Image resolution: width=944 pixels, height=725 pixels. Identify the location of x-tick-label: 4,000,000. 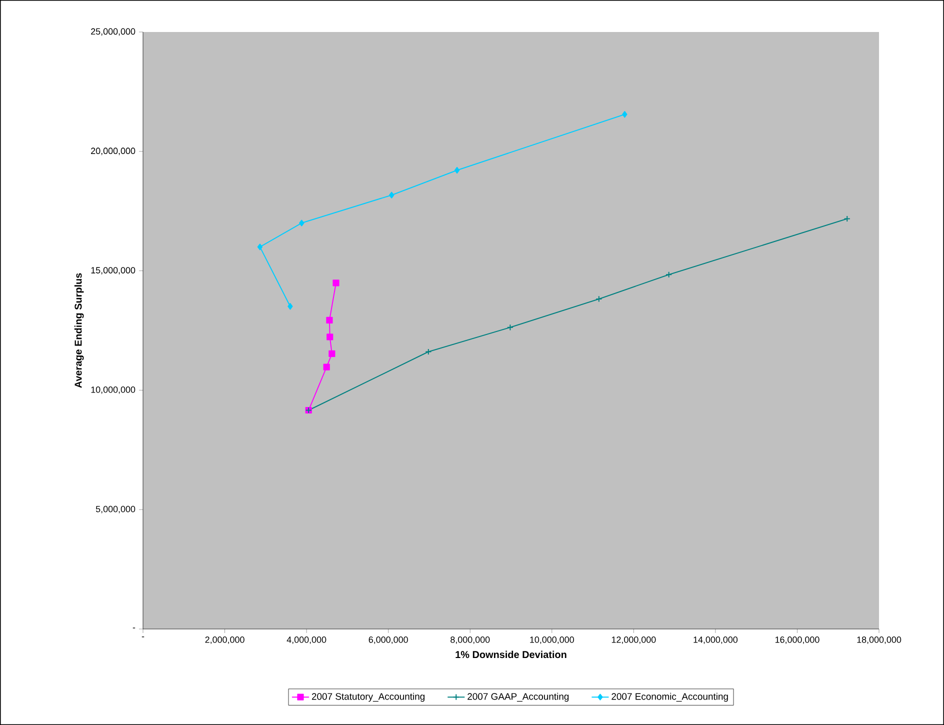
(306, 640).